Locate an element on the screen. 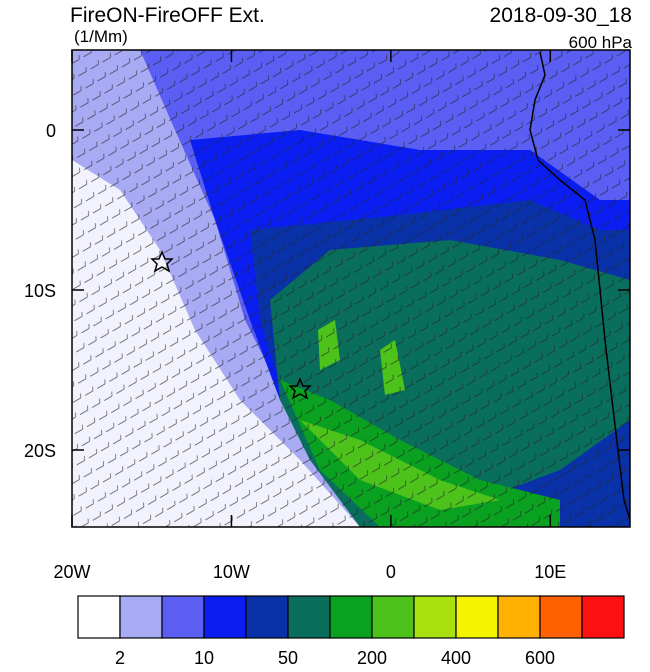  coastline is located at coordinates (579, 286).